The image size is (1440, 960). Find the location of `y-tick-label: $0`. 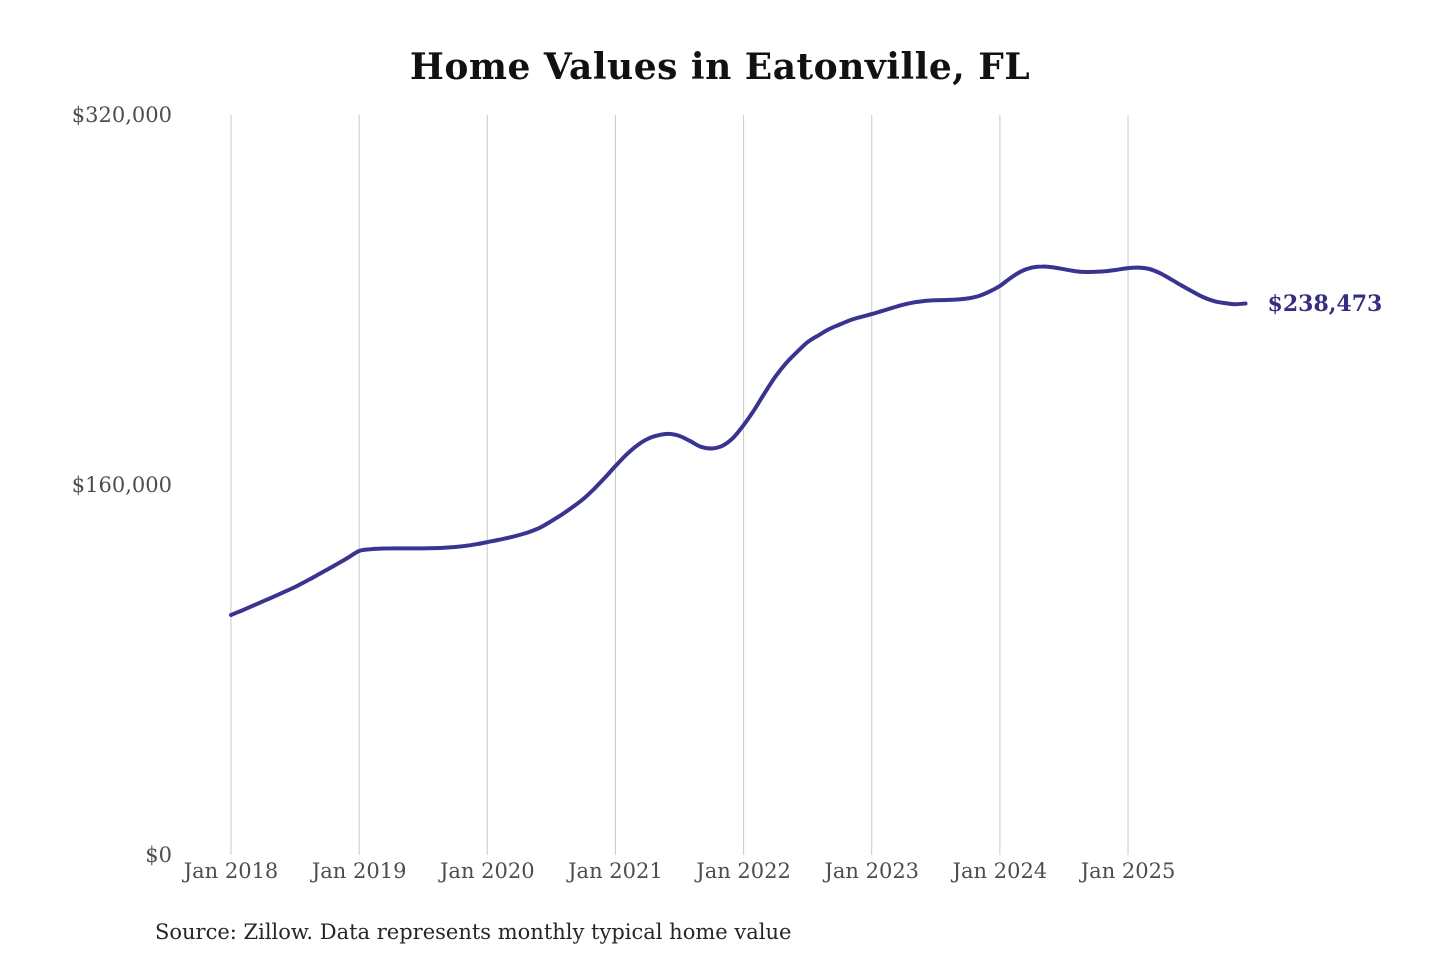

y-tick-label: $0 is located at coordinates (158, 855).